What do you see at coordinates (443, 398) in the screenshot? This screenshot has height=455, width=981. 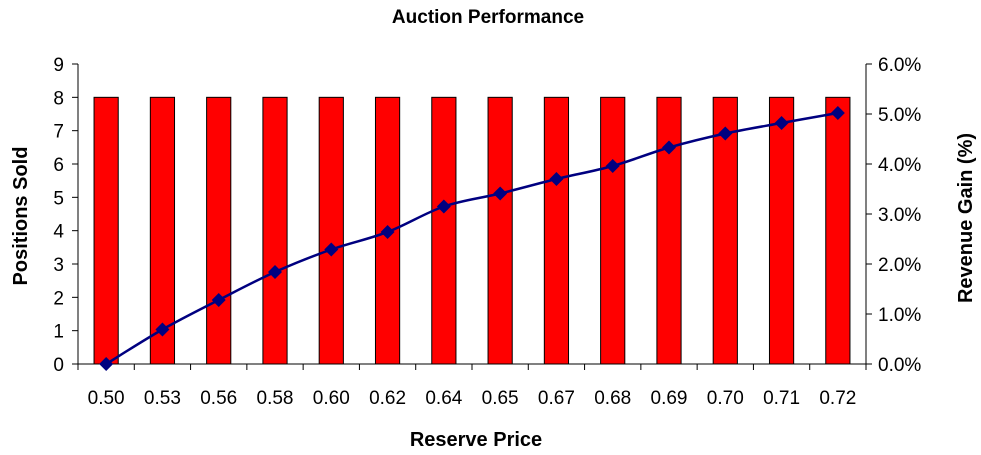 I see `x-tick-label: 0.64` at bounding box center [443, 398].